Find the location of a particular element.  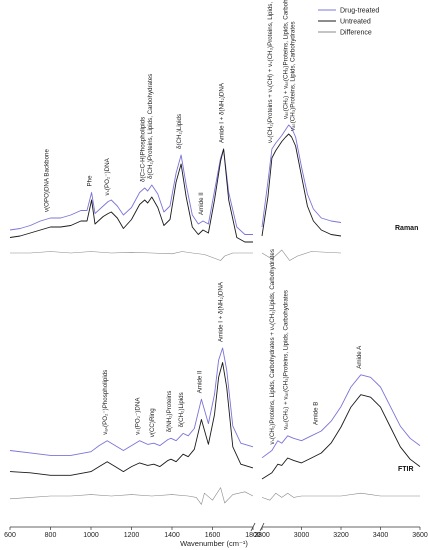

ftir-annotation-6: Amide I + δ(NH₂)DNA is located at coordinates (221, 311).